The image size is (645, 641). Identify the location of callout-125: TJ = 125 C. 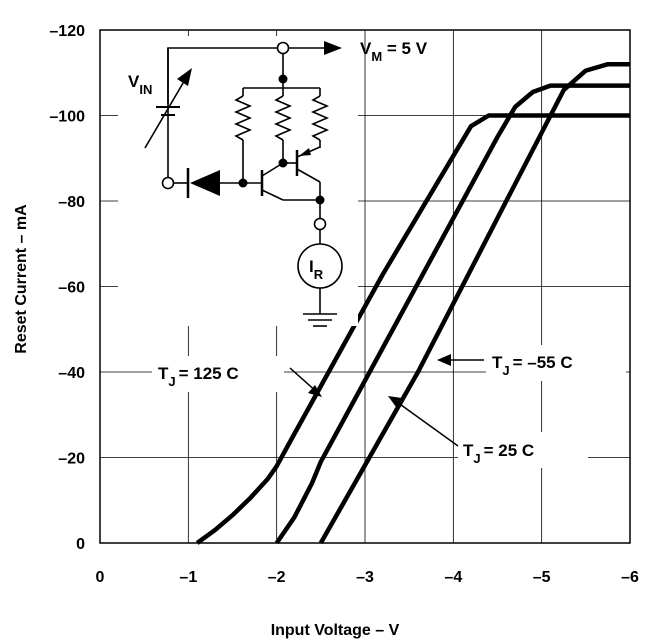
(237, 376).